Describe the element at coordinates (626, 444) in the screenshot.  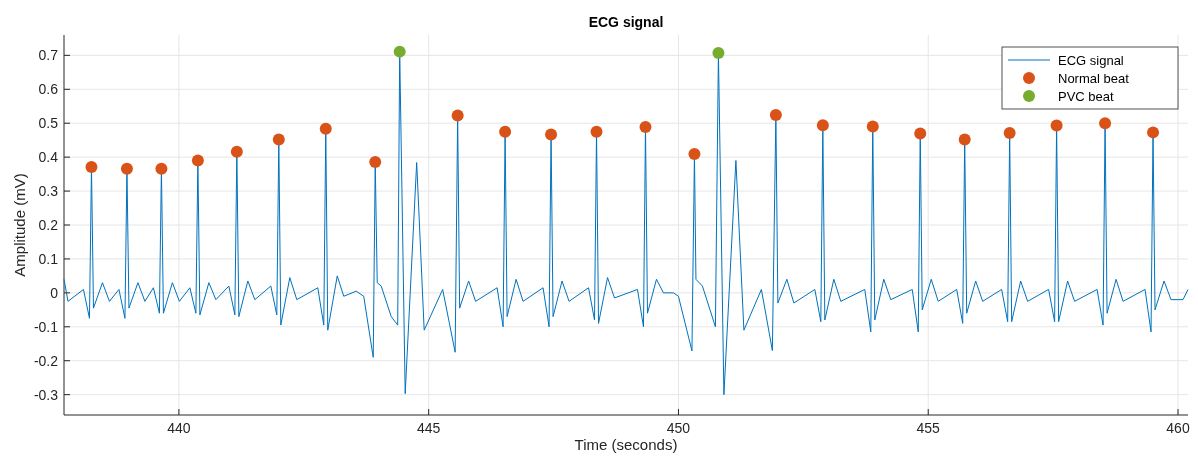
I see `x-axis-title: Time (seconds)` at that location.